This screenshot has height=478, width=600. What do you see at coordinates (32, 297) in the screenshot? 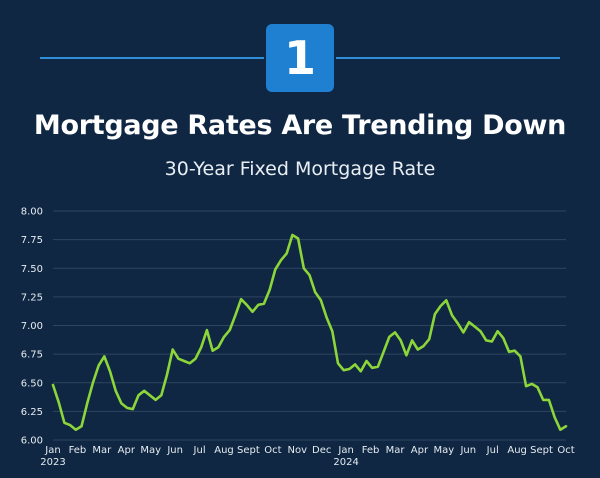
I see `y-tick-label: 7.25` at bounding box center [32, 297].